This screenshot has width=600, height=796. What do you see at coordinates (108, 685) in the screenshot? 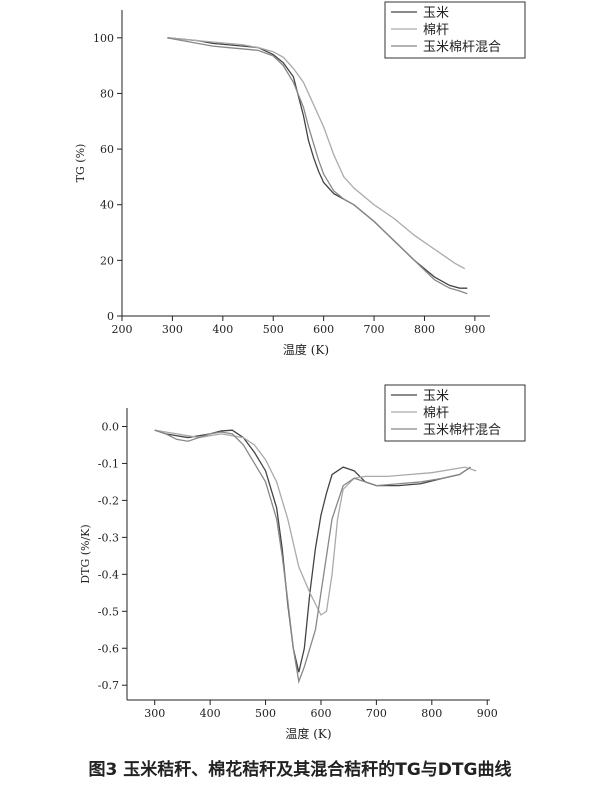
I see `y-tick-label: -0.7` at bounding box center [108, 685].